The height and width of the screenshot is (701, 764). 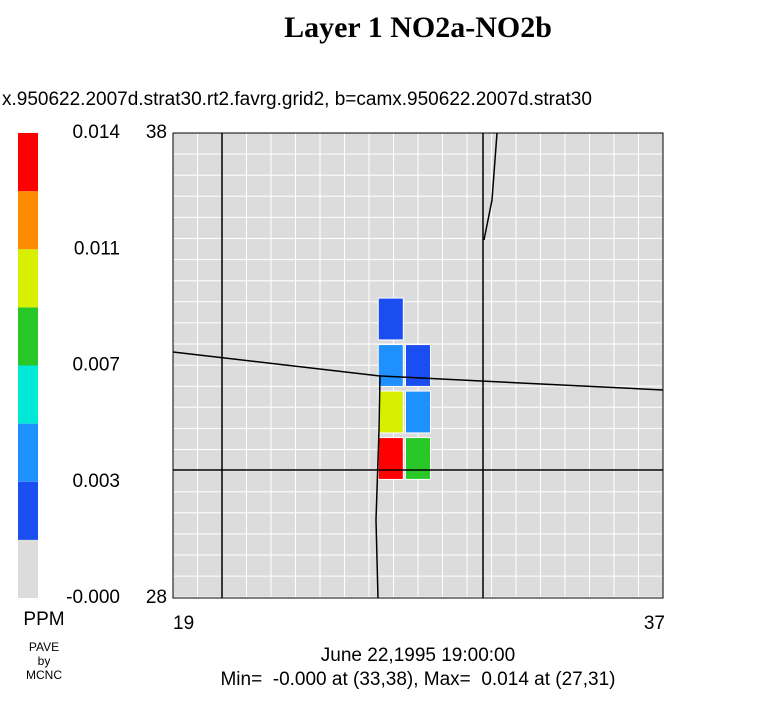 What do you see at coordinates (93, 597) in the screenshot?
I see `colorbar-label: -0.000` at bounding box center [93, 597].